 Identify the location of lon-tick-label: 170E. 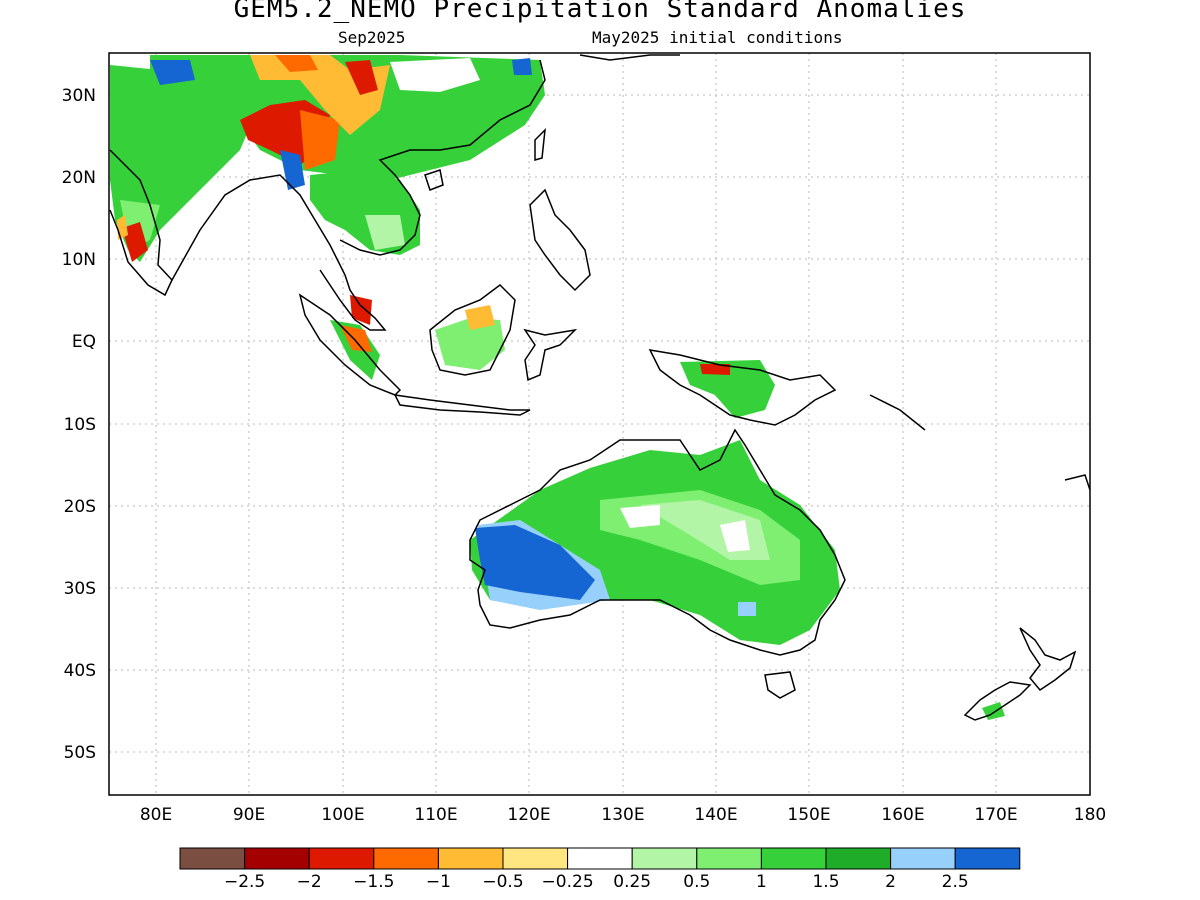
(995, 815).